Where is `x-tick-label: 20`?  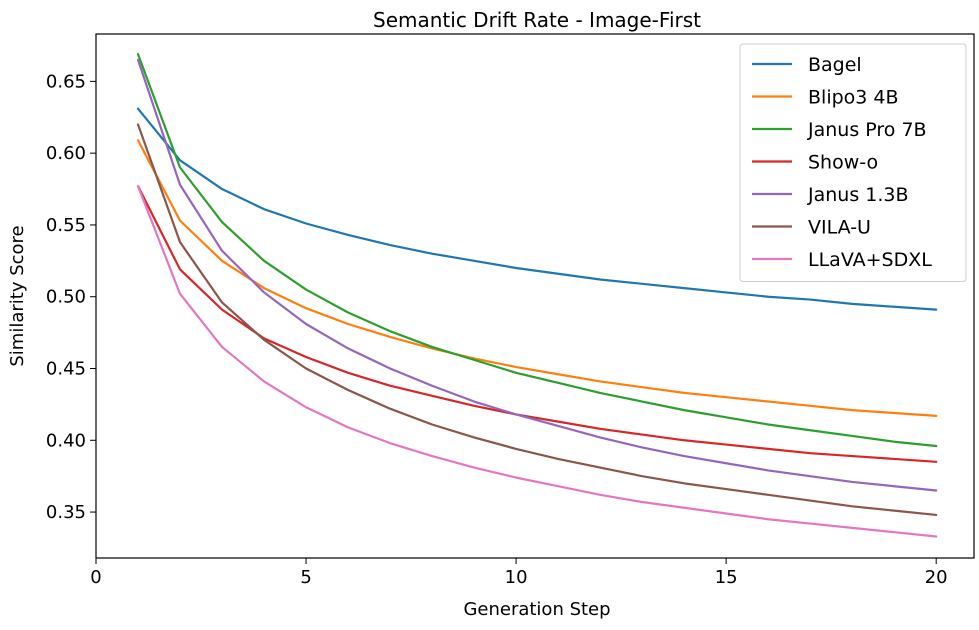
x-tick-label: 20 is located at coordinates (936, 577).